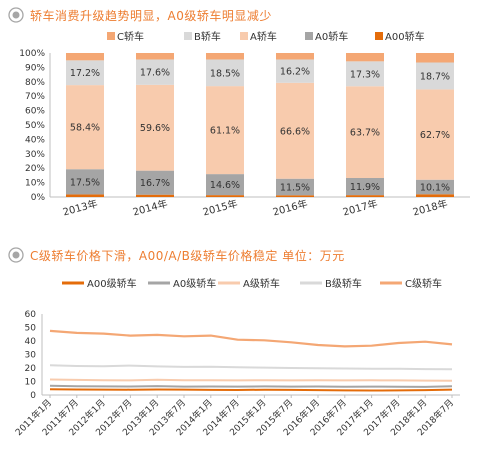 This screenshot has height=457, width=480. I want to click on y-tick-label: 50, so click(31, 329).